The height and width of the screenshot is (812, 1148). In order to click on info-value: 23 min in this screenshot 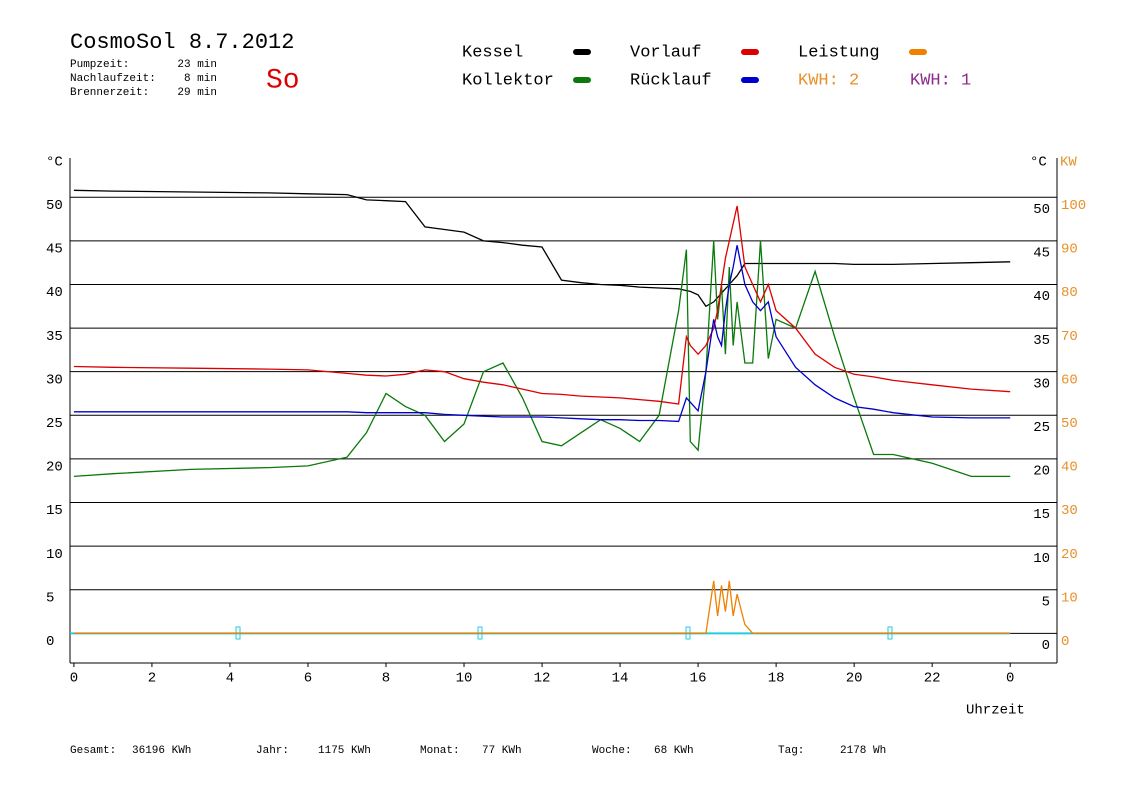, I will do `click(197, 65)`.